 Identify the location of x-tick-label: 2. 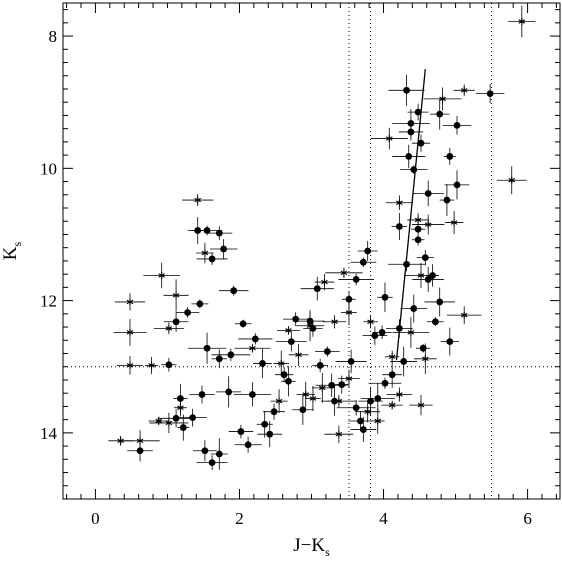
(239, 518).